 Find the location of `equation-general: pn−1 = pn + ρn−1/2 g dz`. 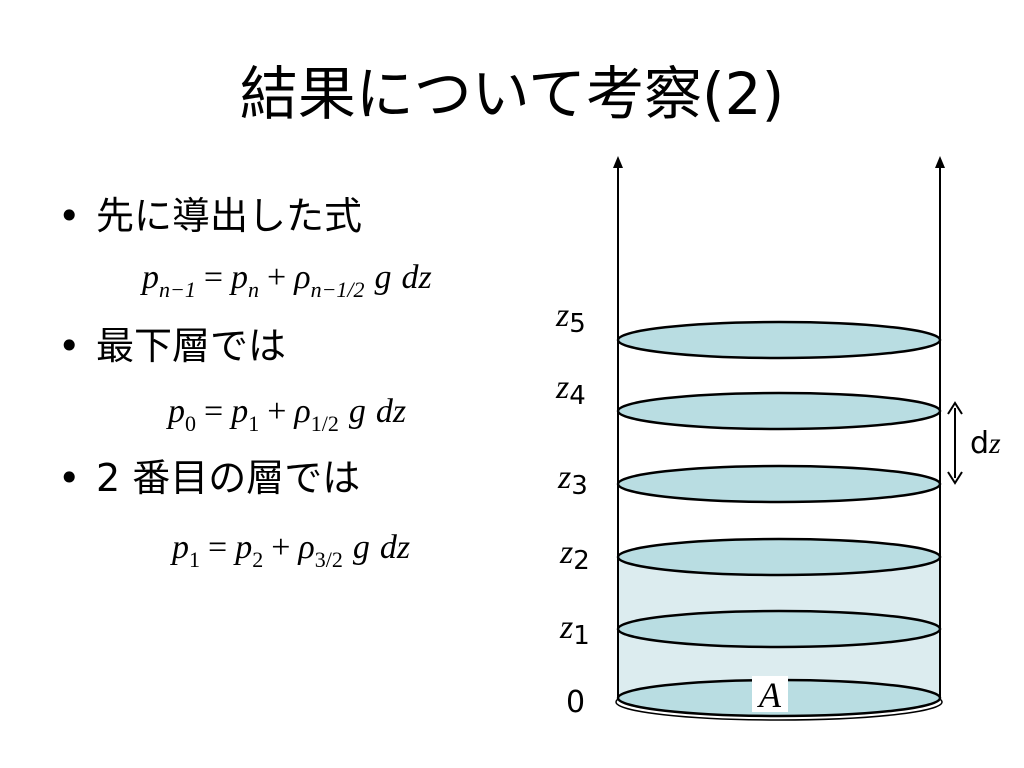

equation-general: pn−1 = pn + ρn−1/2 g dz is located at coordinates (287, 279).